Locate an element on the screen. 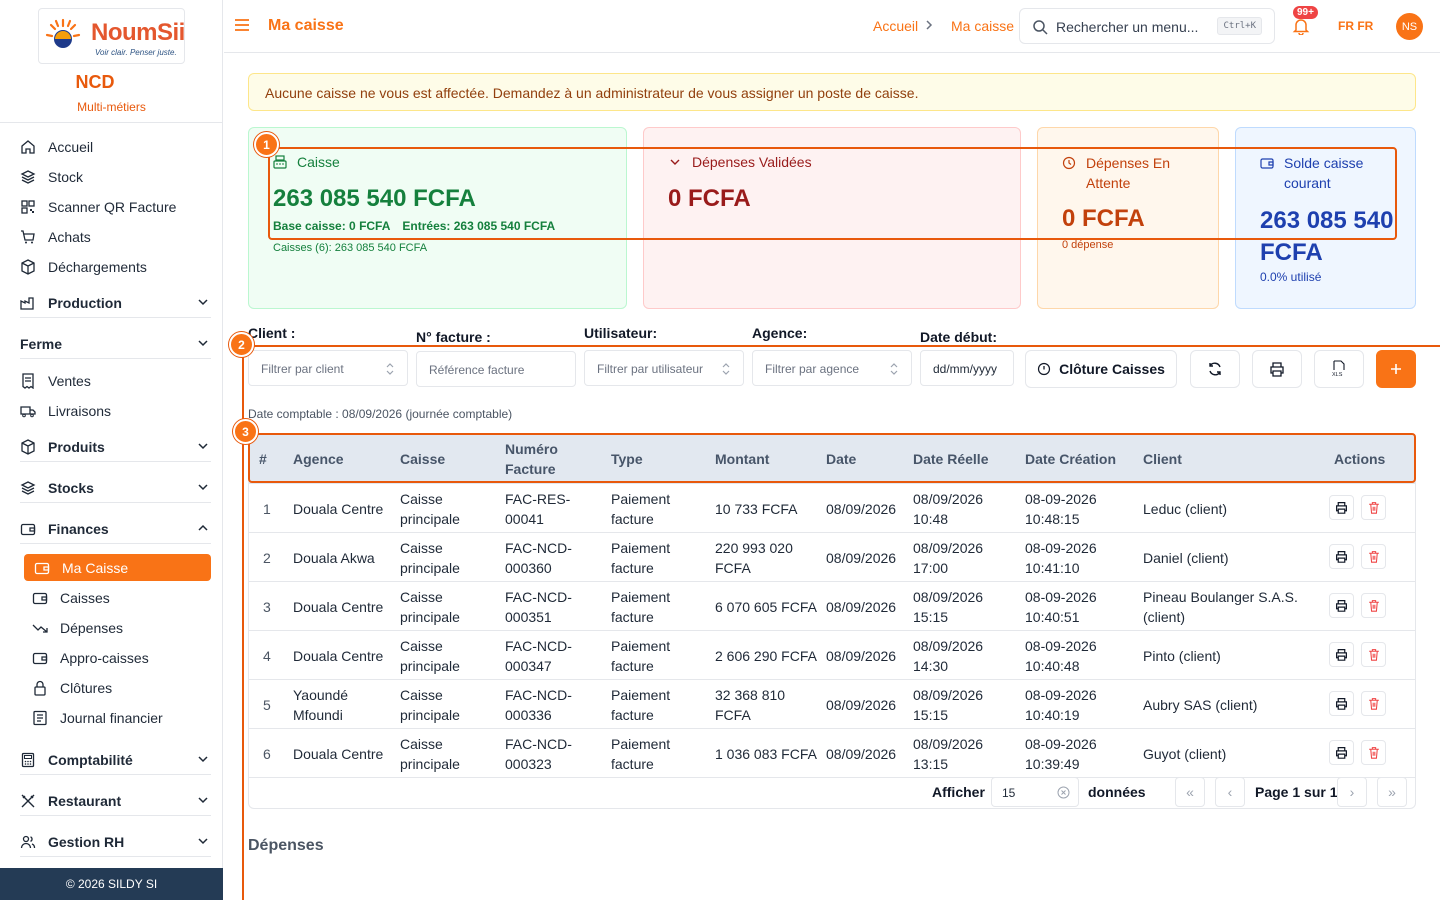  prev-page-button: ‹ is located at coordinates (1230, 792).